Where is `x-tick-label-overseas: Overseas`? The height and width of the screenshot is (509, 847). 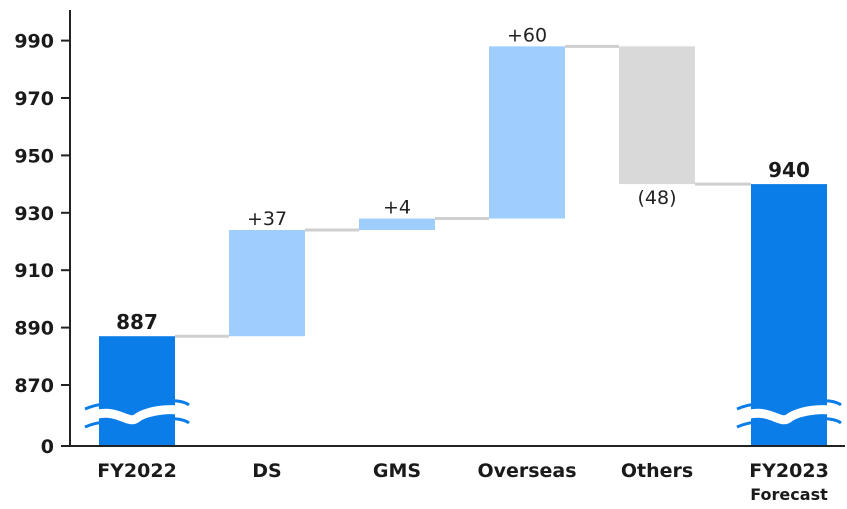
x-tick-label-overseas: Overseas is located at coordinates (526, 471).